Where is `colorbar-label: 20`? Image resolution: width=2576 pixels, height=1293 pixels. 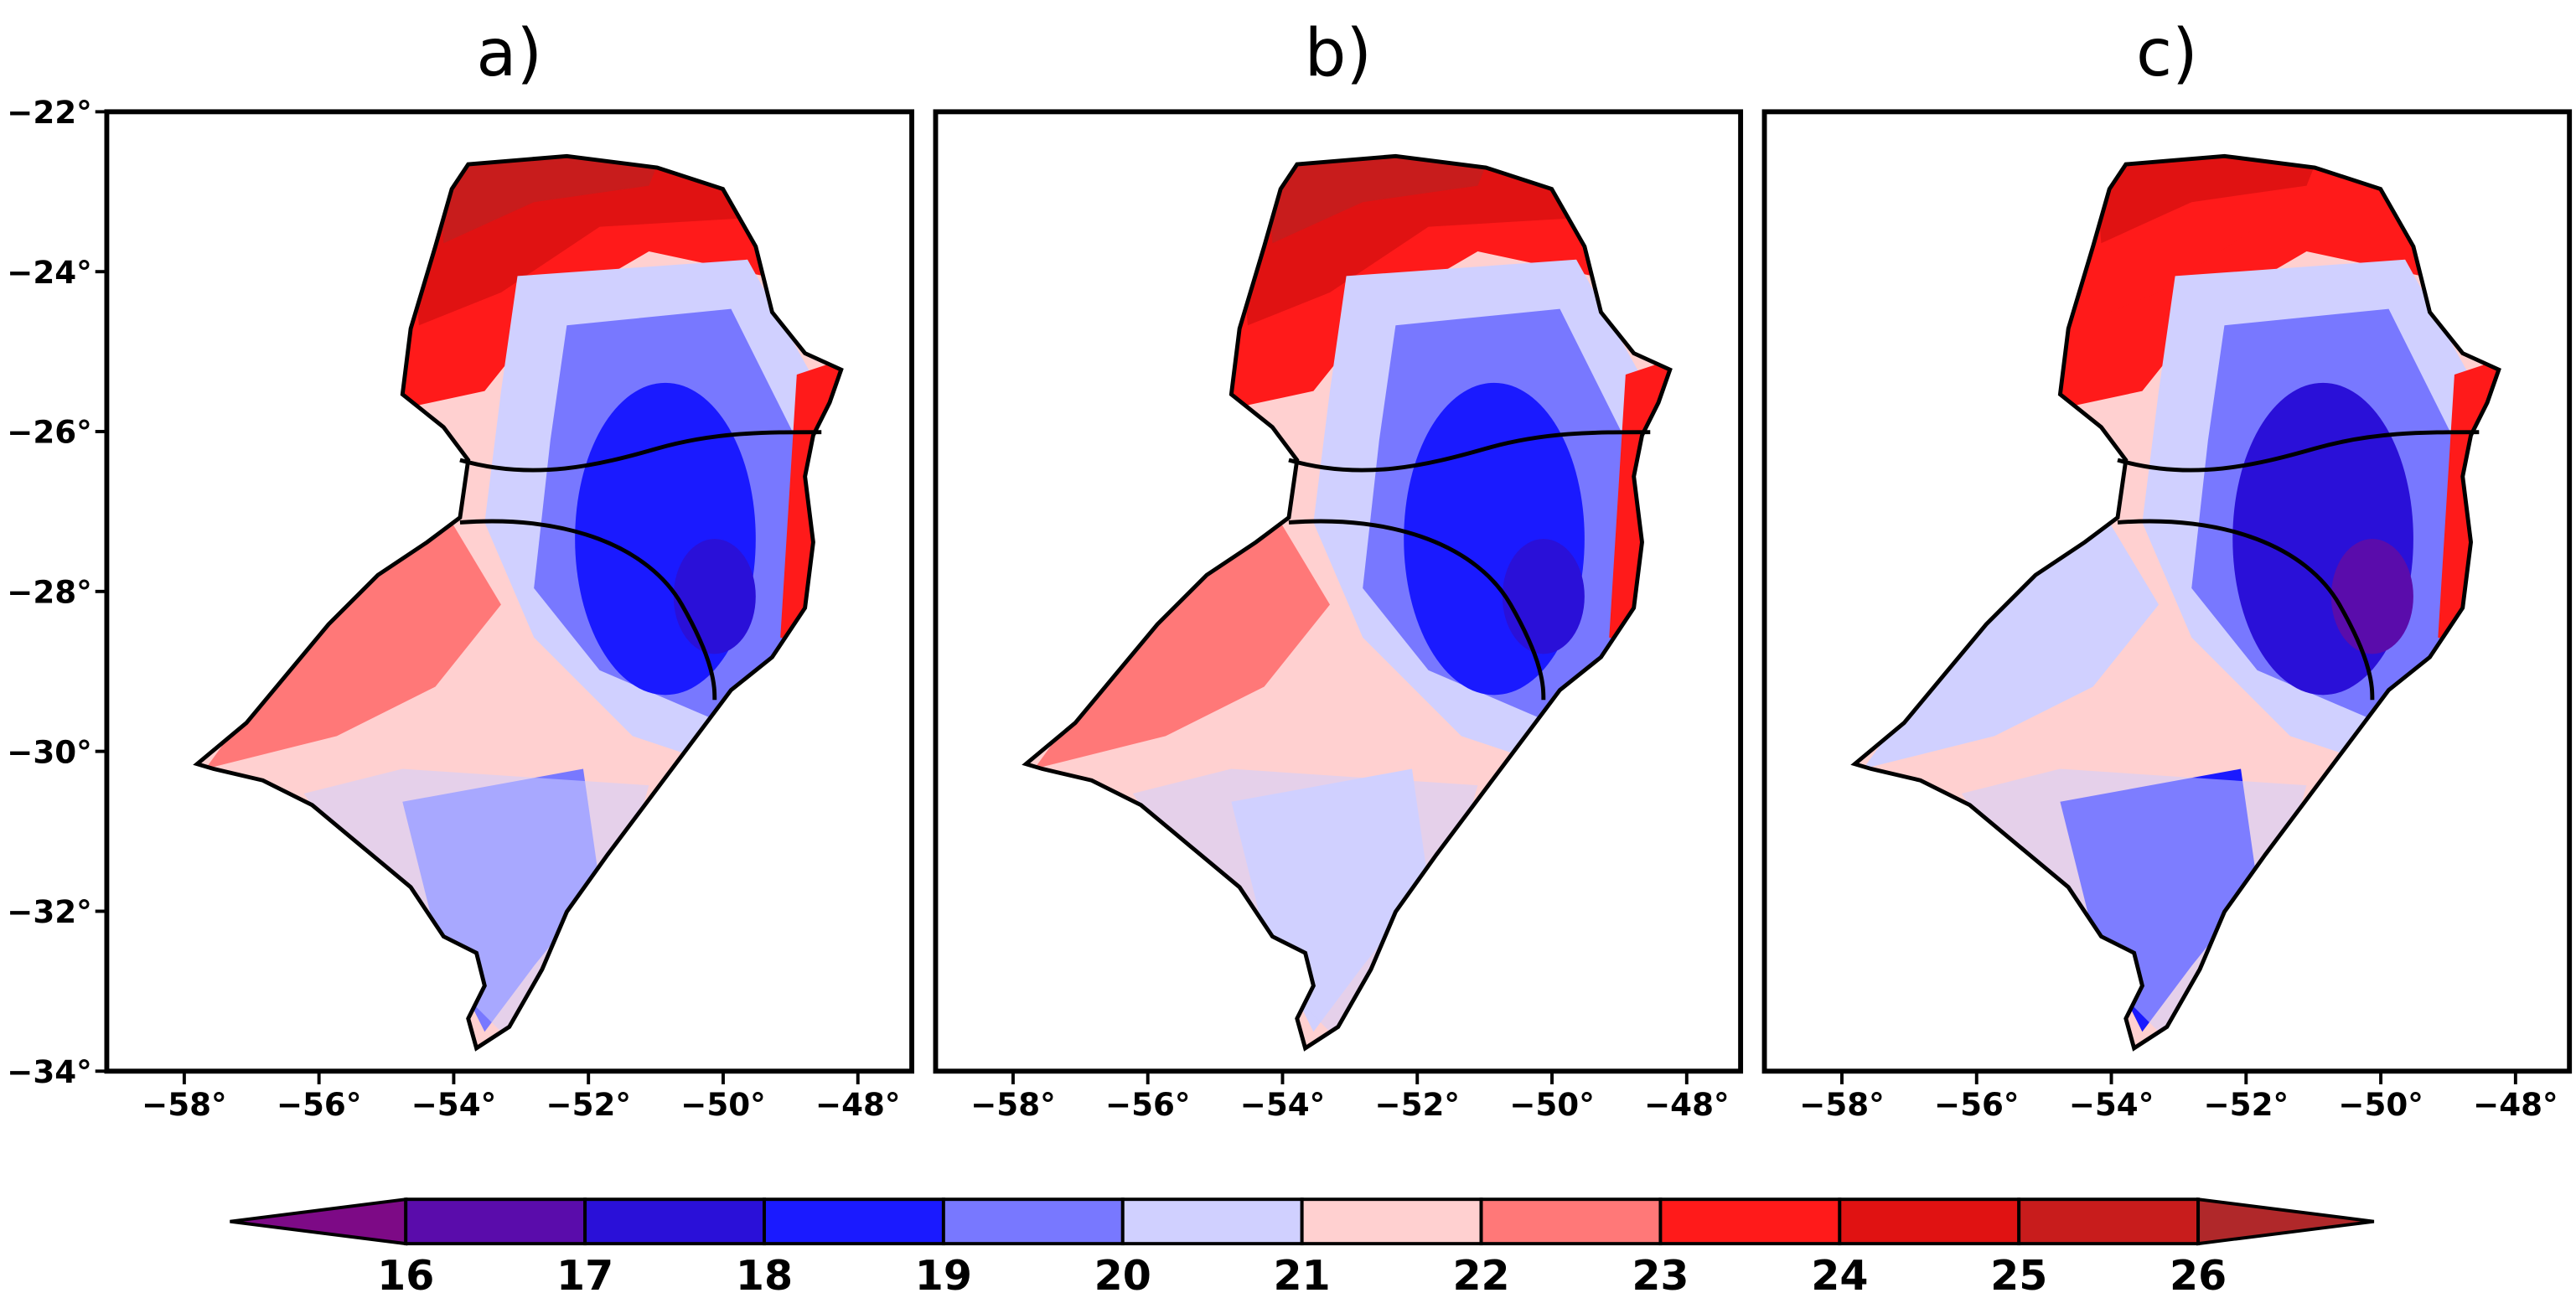 colorbar-label: 20 is located at coordinates (1122, 1272).